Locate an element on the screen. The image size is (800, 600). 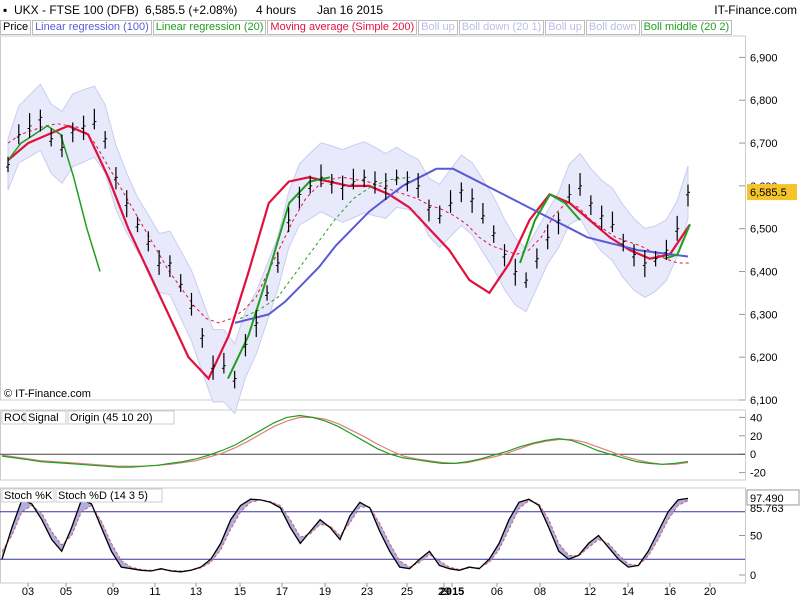
roc-y-tick-0: 0 is located at coordinates (753, 455).